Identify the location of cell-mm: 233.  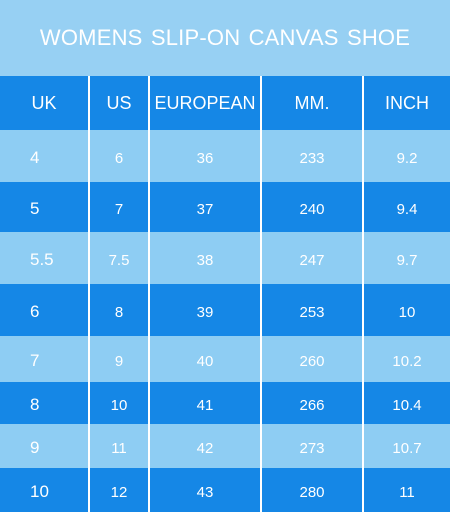
(313, 156).